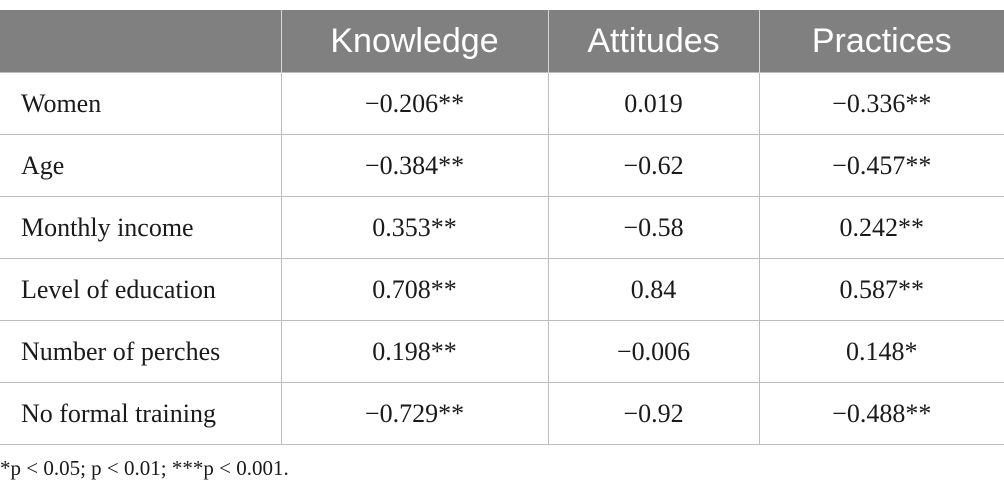  I want to click on table-row: Monthly income 0.353** −0.58 0.242**, so click(502, 227).